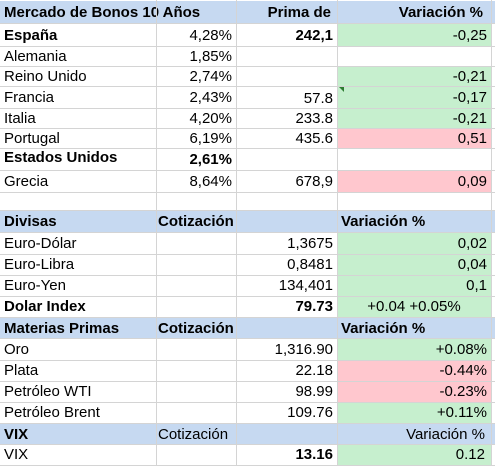 This screenshot has height=466, width=495. What do you see at coordinates (247, 221) in the screenshot?
I see `currencies-header-row: Divisas Cotización Variación %` at bounding box center [247, 221].